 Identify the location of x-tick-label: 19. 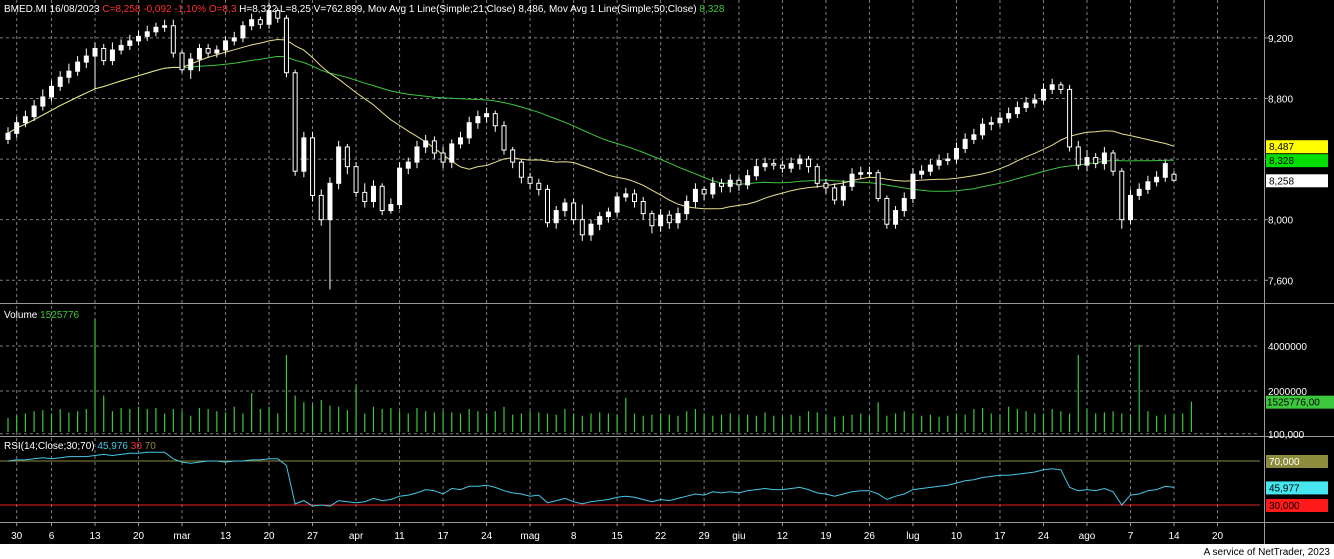
(826, 536).